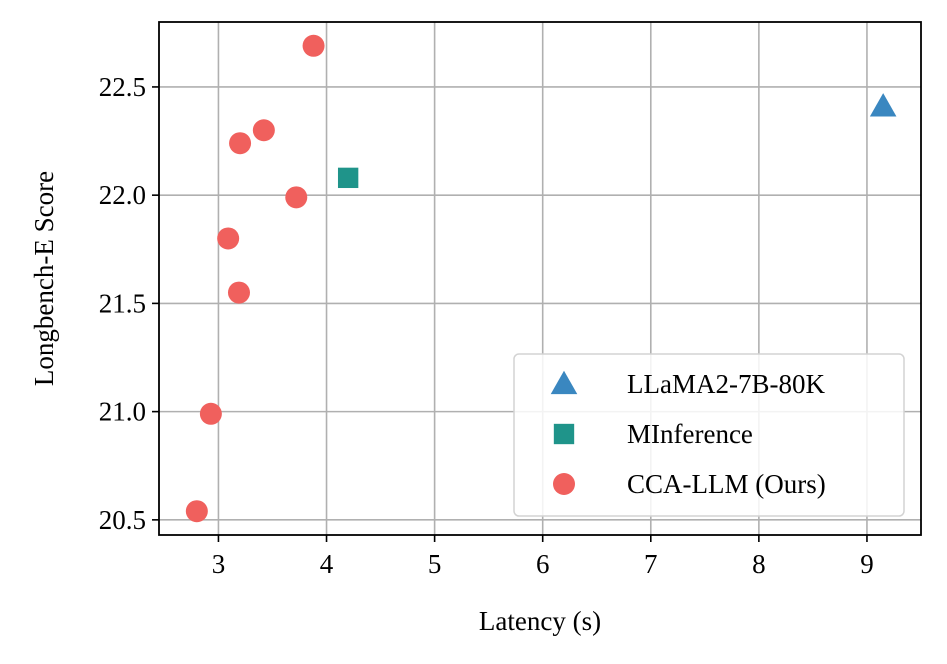 This screenshot has height=664, width=947. I want to click on legend-marker-circle, so click(564, 484).